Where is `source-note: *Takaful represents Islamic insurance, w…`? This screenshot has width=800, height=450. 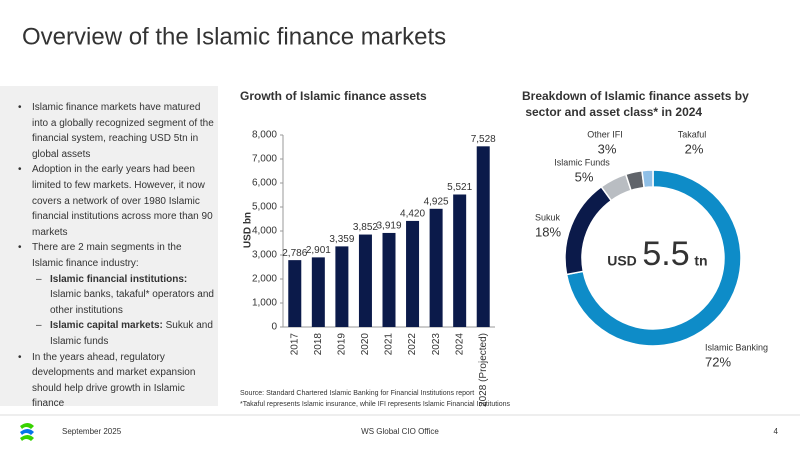
source-note: *Takaful represents Islamic insurance, w… is located at coordinates (375, 404).